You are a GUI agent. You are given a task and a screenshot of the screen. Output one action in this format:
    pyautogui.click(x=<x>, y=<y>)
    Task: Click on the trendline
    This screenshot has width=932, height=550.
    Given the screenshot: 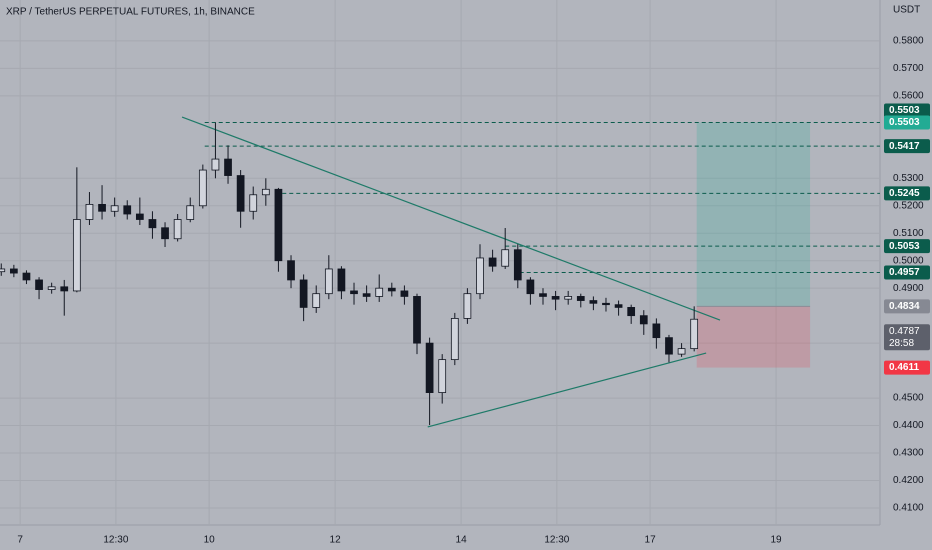 What is the action you would take?
    pyautogui.click(x=567, y=390)
    